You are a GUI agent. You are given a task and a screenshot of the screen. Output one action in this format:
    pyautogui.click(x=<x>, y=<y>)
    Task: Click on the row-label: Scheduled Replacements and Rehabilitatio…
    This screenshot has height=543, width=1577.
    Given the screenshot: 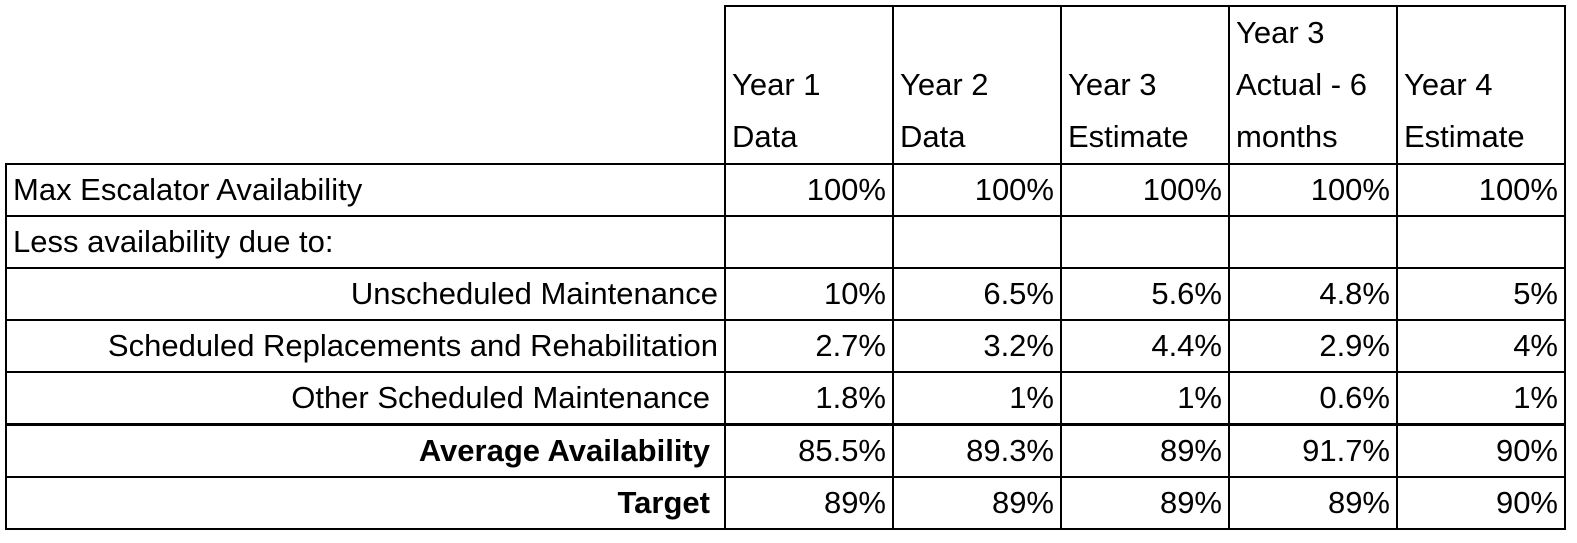 What is the action you would take?
    pyautogui.click(x=365, y=346)
    